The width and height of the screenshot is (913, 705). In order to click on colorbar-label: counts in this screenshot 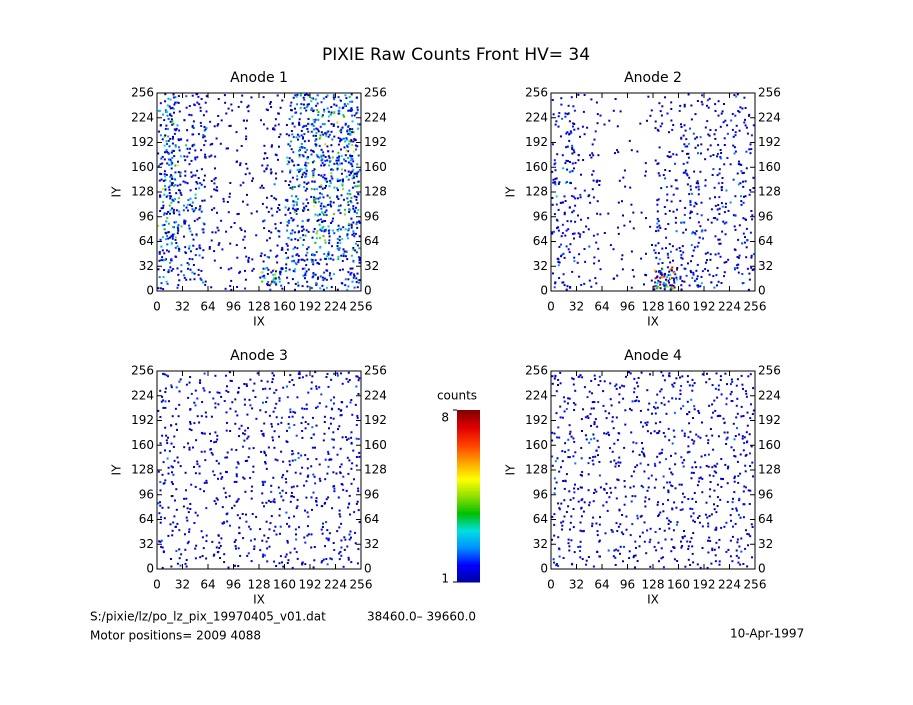, I will do `click(457, 396)`.